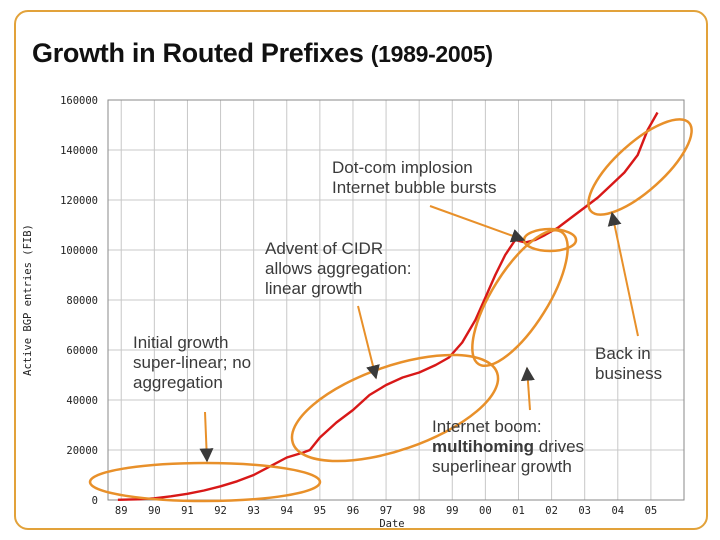 The image size is (720, 540). Describe the element at coordinates (559, 446) in the screenshot. I see `annotation-boom-rest: drives` at that location.